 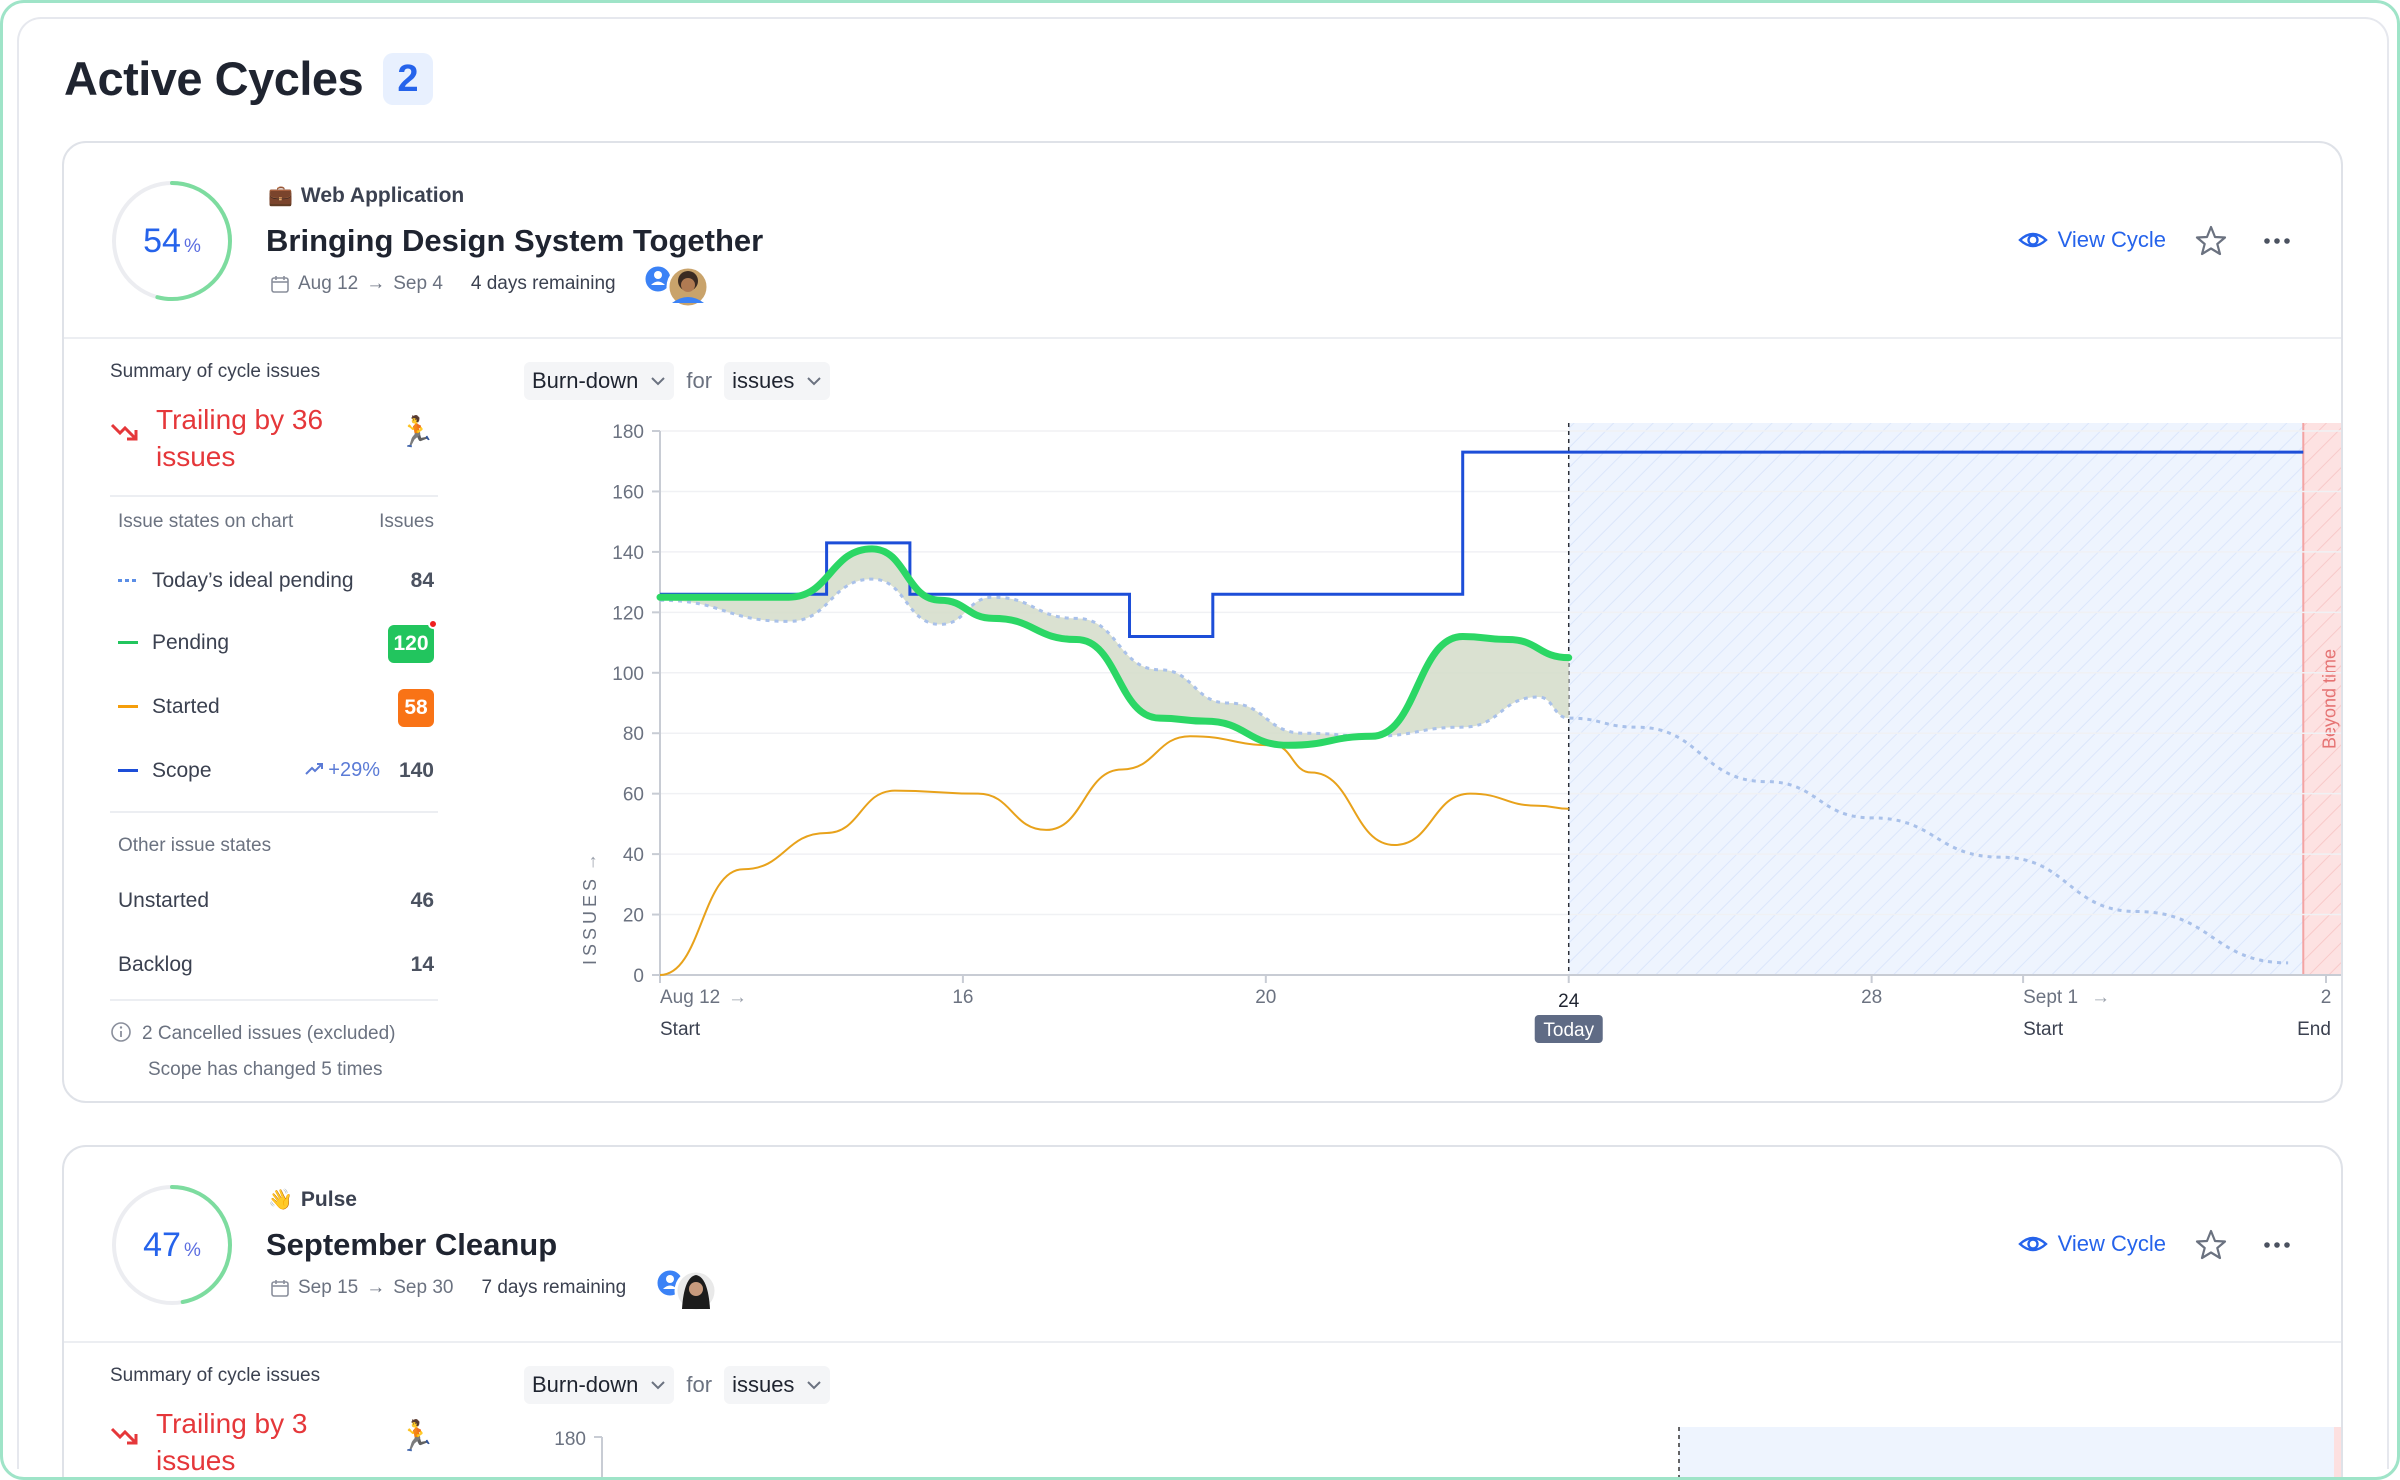 I want to click on cycle-dates: Sep 15 → Sep 30 7 days remaining, so click(x=448, y=1288).